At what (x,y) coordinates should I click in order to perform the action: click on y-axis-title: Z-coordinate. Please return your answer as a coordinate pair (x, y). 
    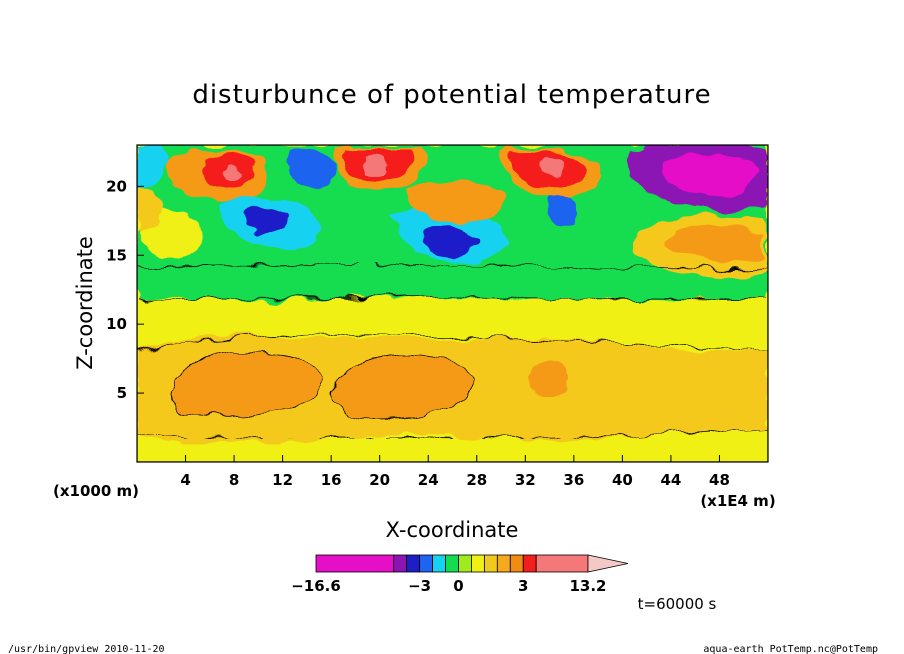
    Looking at the image, I should click on (85, 303).